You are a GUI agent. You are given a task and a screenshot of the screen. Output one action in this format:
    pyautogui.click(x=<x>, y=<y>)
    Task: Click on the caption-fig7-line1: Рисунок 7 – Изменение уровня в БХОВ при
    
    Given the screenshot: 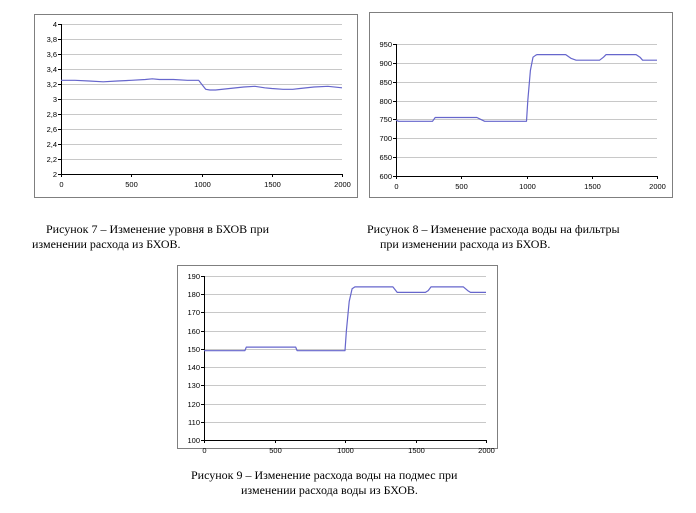 What is the action you would take?
    pyautogui.click(x=158, y=229)
    